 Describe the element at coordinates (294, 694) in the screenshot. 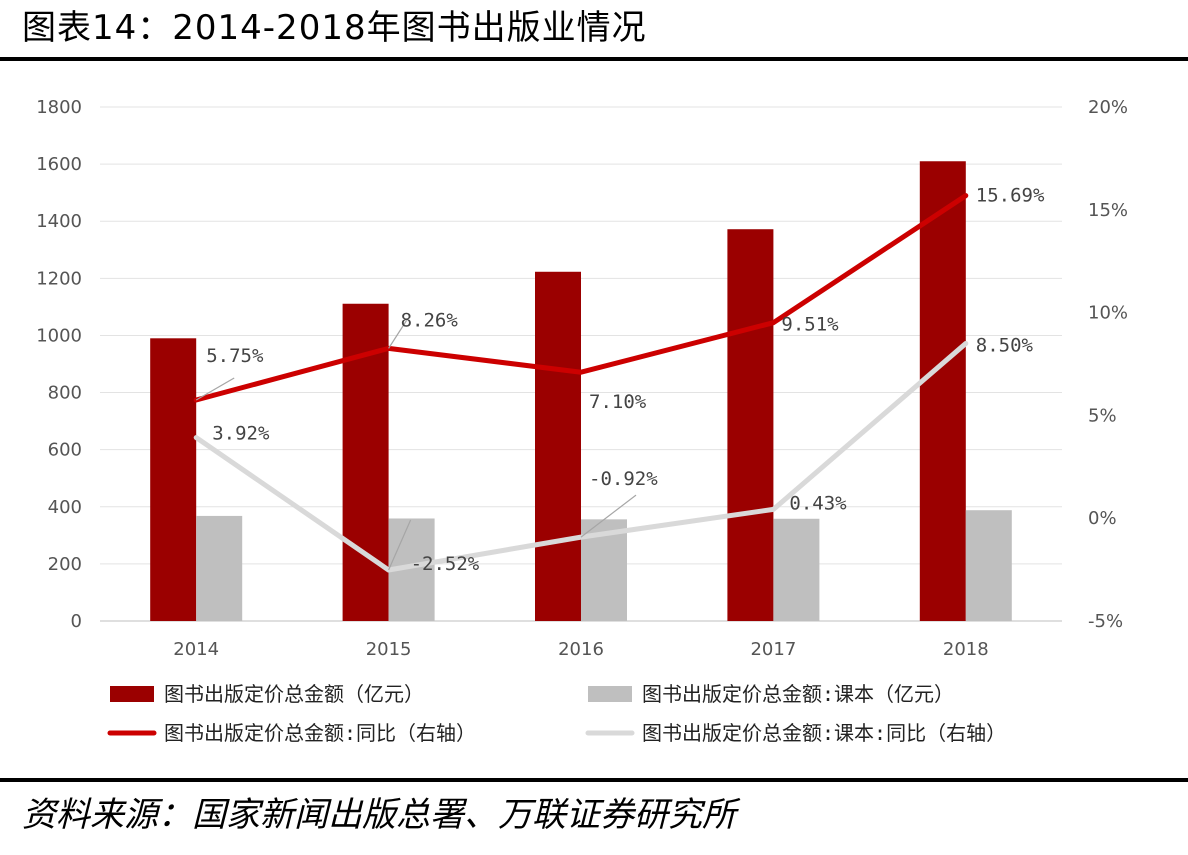

I see `legend-label: 图书出版定价总金额（亿元）` at that location.